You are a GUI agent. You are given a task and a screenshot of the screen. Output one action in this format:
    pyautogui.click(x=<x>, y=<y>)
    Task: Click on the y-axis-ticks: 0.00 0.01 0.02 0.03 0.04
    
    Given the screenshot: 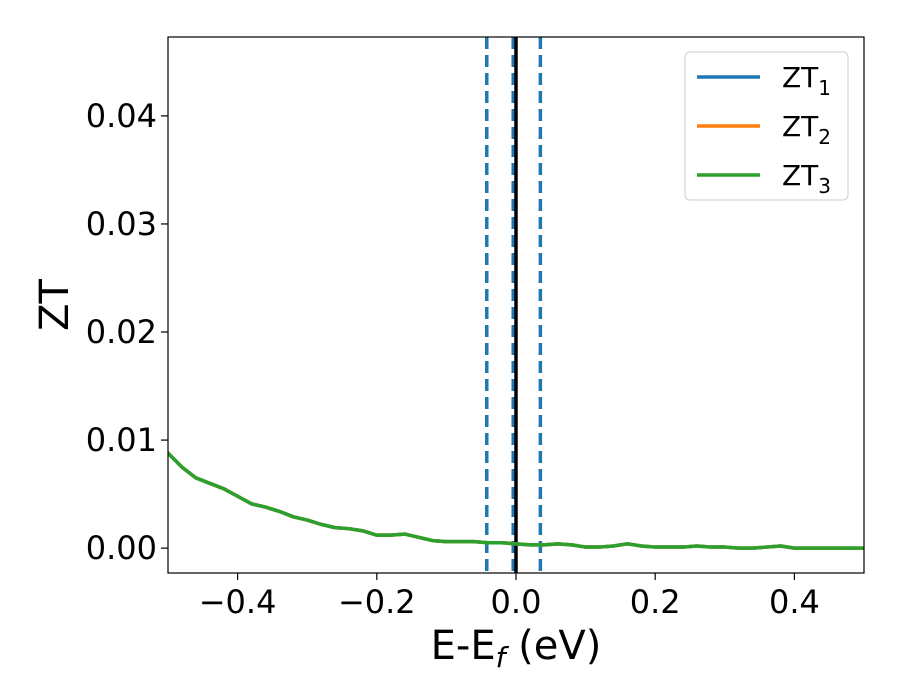 What is the action you would take?
    pyautogui.click(x=127, y=332)
    